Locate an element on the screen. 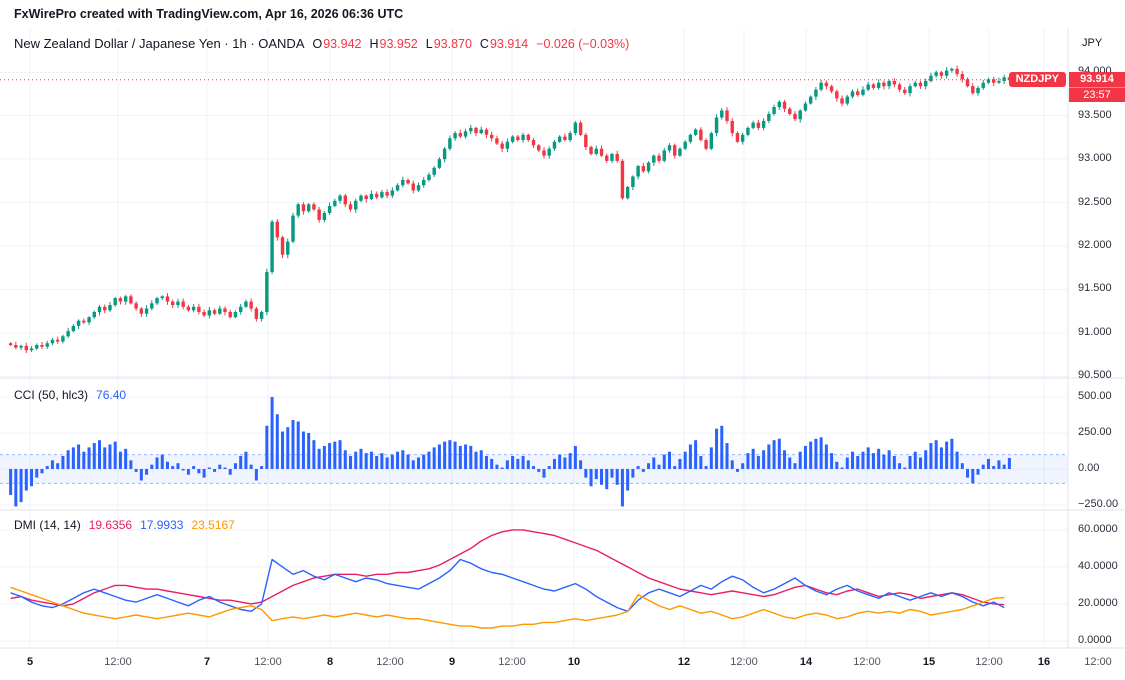 The height and width of the screenshot is (680, 1125). time-axis-label: 9 is located at coordinates (452, 662).